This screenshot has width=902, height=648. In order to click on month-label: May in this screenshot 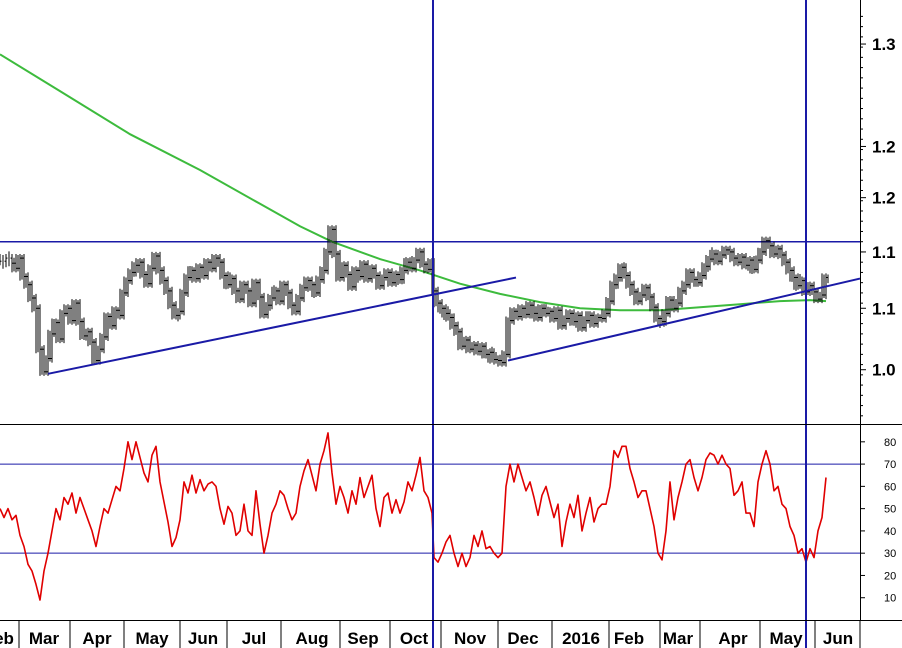, I will do `click(786, 638)`.